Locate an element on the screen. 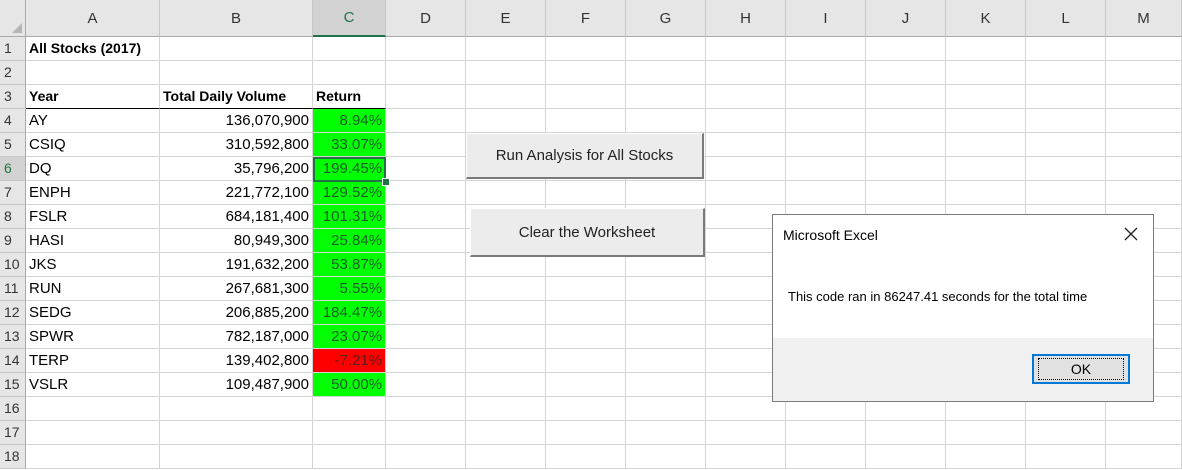  volume-cell: 139,402,800 is located at coordinates (236, 361).